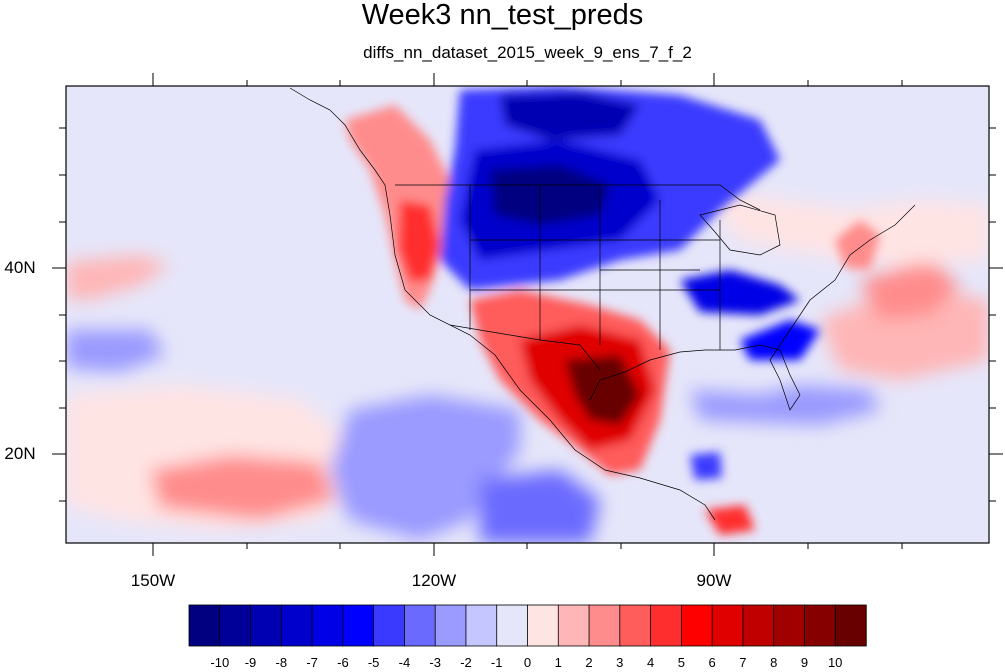 This screenshot has width=1005, height=672. What do you see at coordinates (558, 662) in the screenshot?
I see `colorbar-label: 1` at bounding box center [558, 662].